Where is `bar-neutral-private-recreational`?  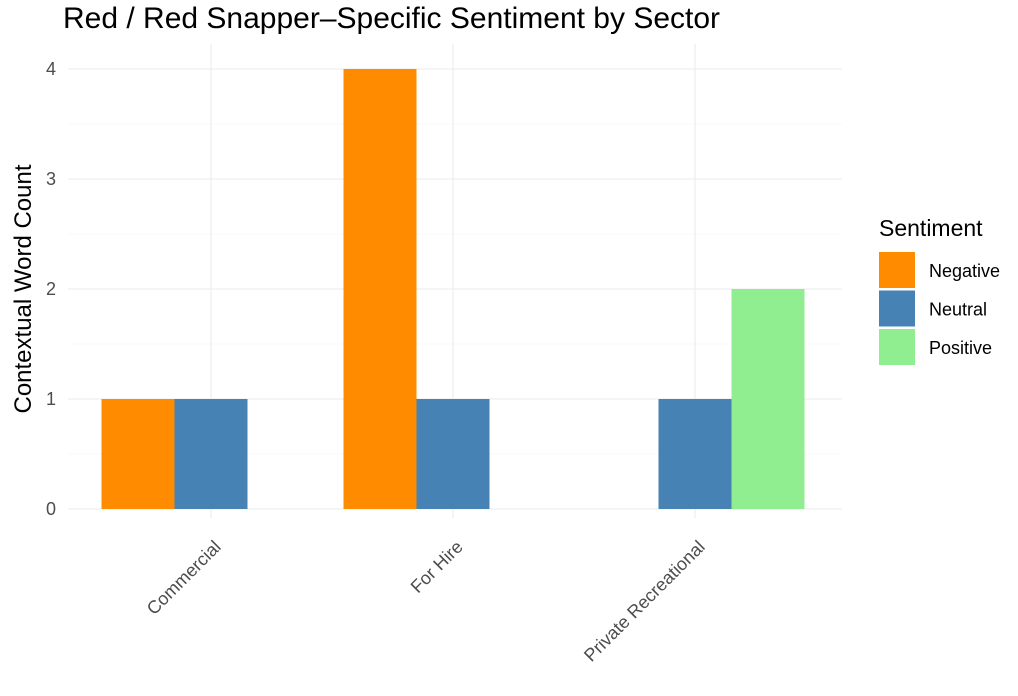
bar-neutral-private-recreational is located at coordinates (695, 454).